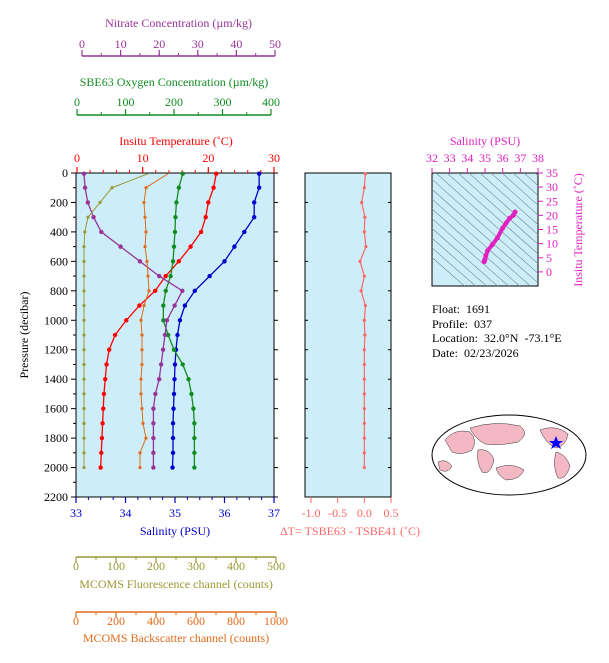  Describe the element at coordinates (485, 158) in the screenshot. I see `ts-salinity-tick-label: 35` at that location.